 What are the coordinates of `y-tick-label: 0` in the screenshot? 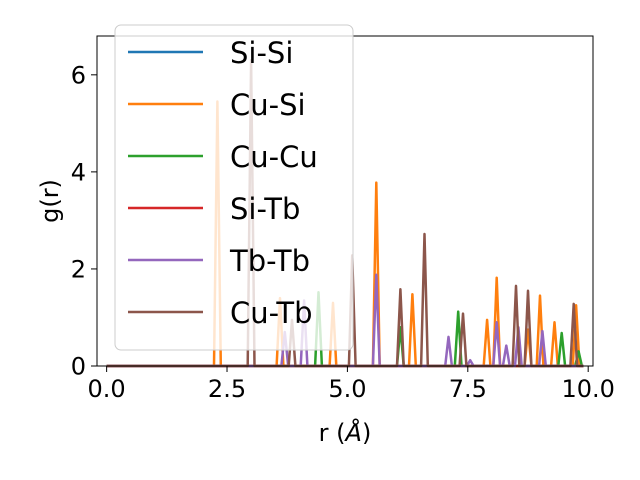 It's located at (78, 367).